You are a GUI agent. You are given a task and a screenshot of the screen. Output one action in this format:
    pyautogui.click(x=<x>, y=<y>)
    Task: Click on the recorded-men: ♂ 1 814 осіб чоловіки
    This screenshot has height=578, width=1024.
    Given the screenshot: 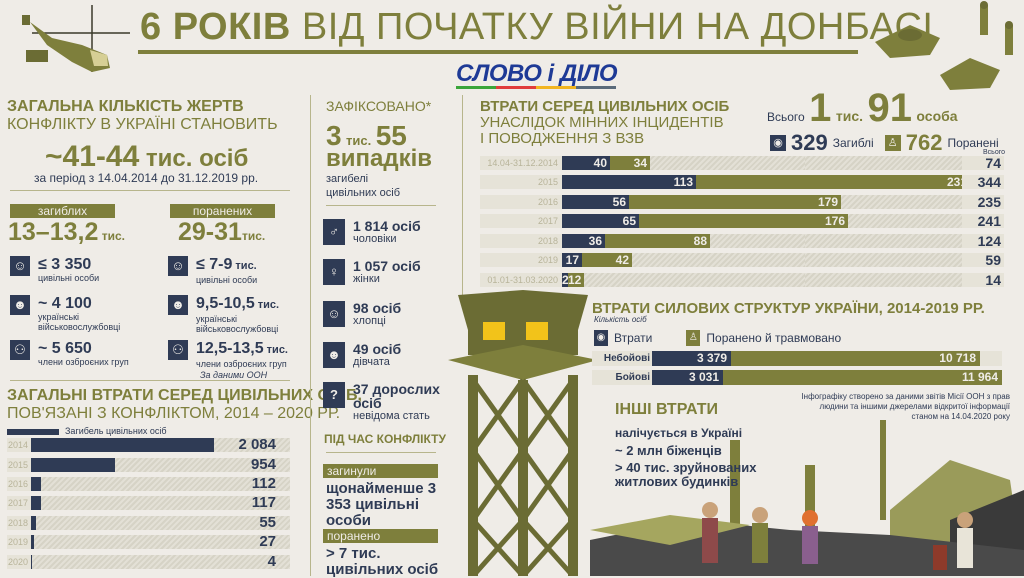 What is the action you would take?
    pyautogui.click(x=372, y=232)
    